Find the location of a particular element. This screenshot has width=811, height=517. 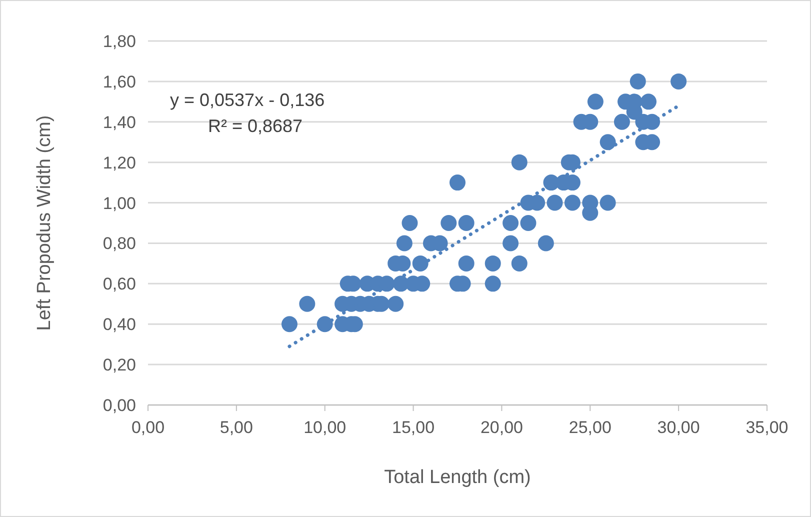

x-tick-label: 20,00 is located at coordinates (501, 427).